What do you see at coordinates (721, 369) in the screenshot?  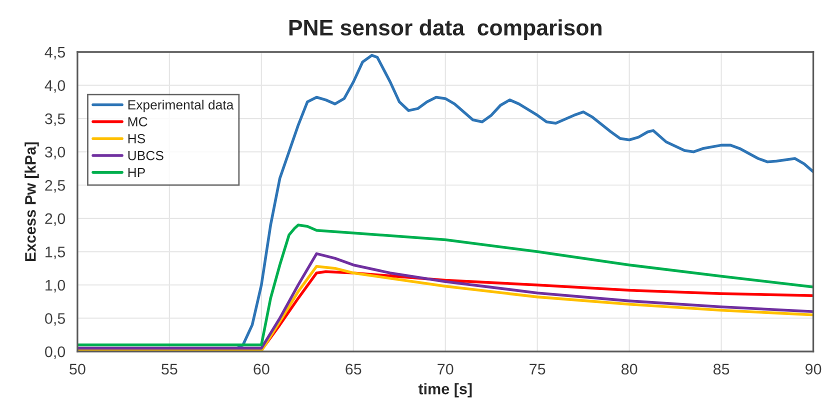 I see `x-tick-label: 85` at bounding box center [721, 369].